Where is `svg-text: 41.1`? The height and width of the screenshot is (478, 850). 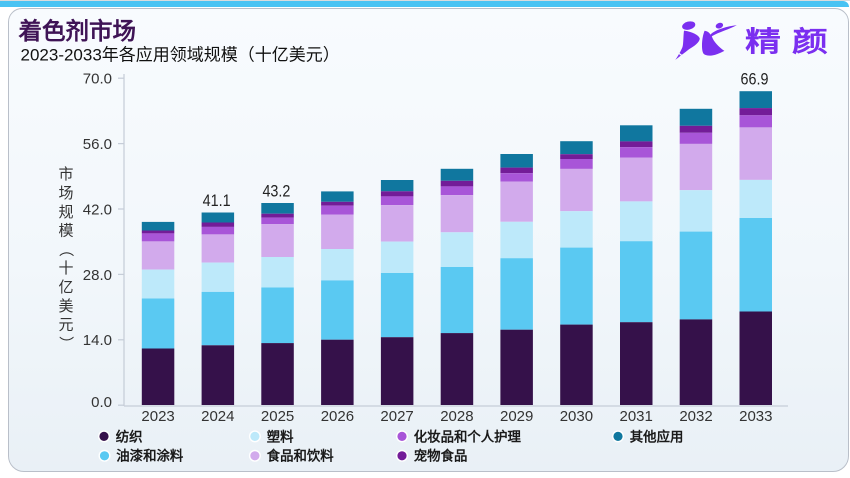
svg-text: 41.1 is located at coordinates (217, 201).